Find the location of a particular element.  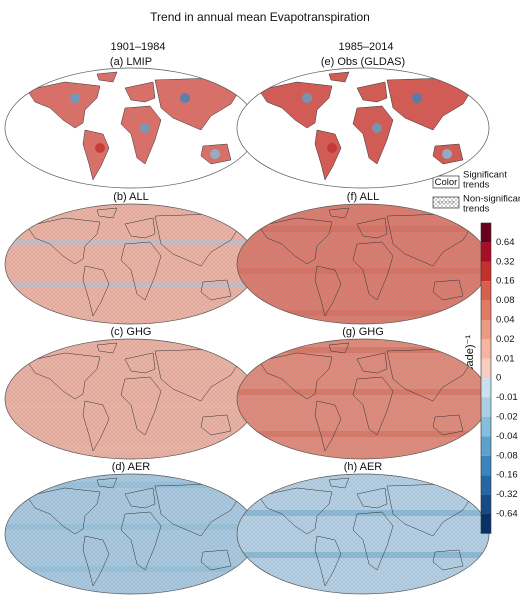

colorbar-tick-label: 0.64 is located at coordinates (505, 242).